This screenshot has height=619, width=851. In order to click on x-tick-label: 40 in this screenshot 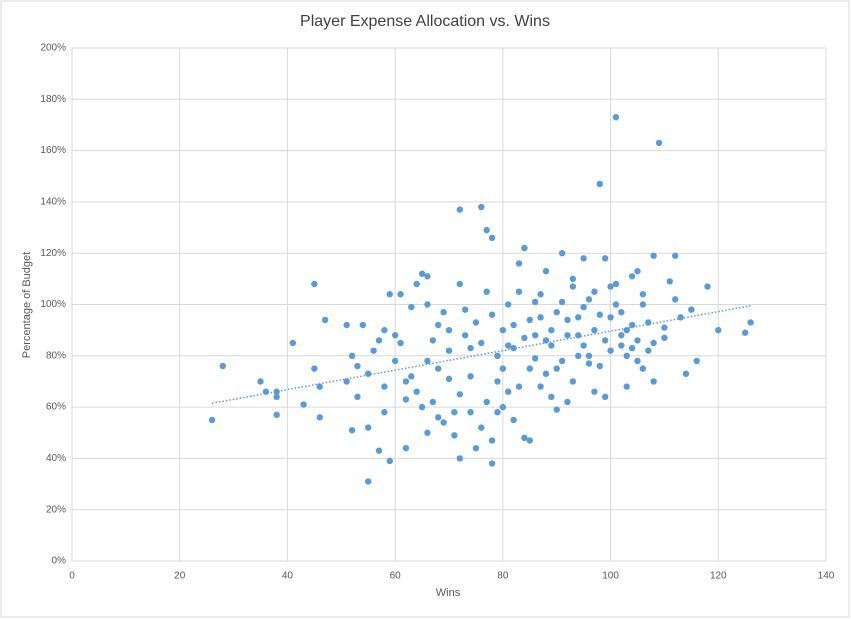, I will do `click(288, 576)`.